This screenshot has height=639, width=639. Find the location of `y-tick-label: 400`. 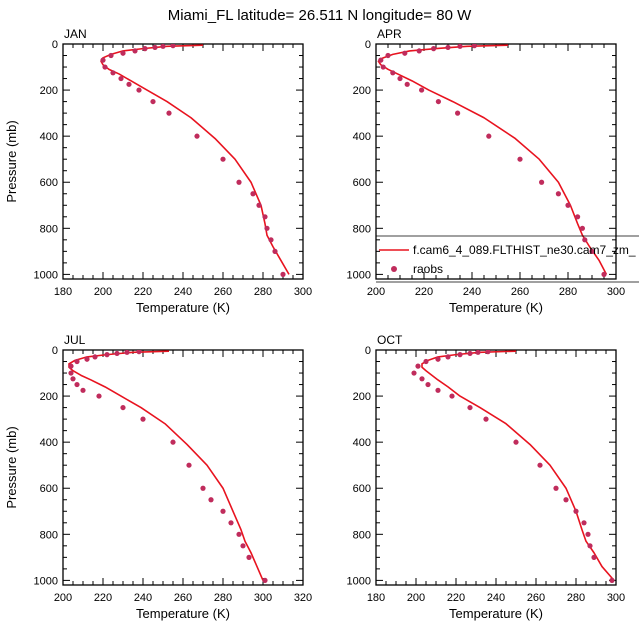

y-tick-label: 400 is located at coordinates (362, 137).